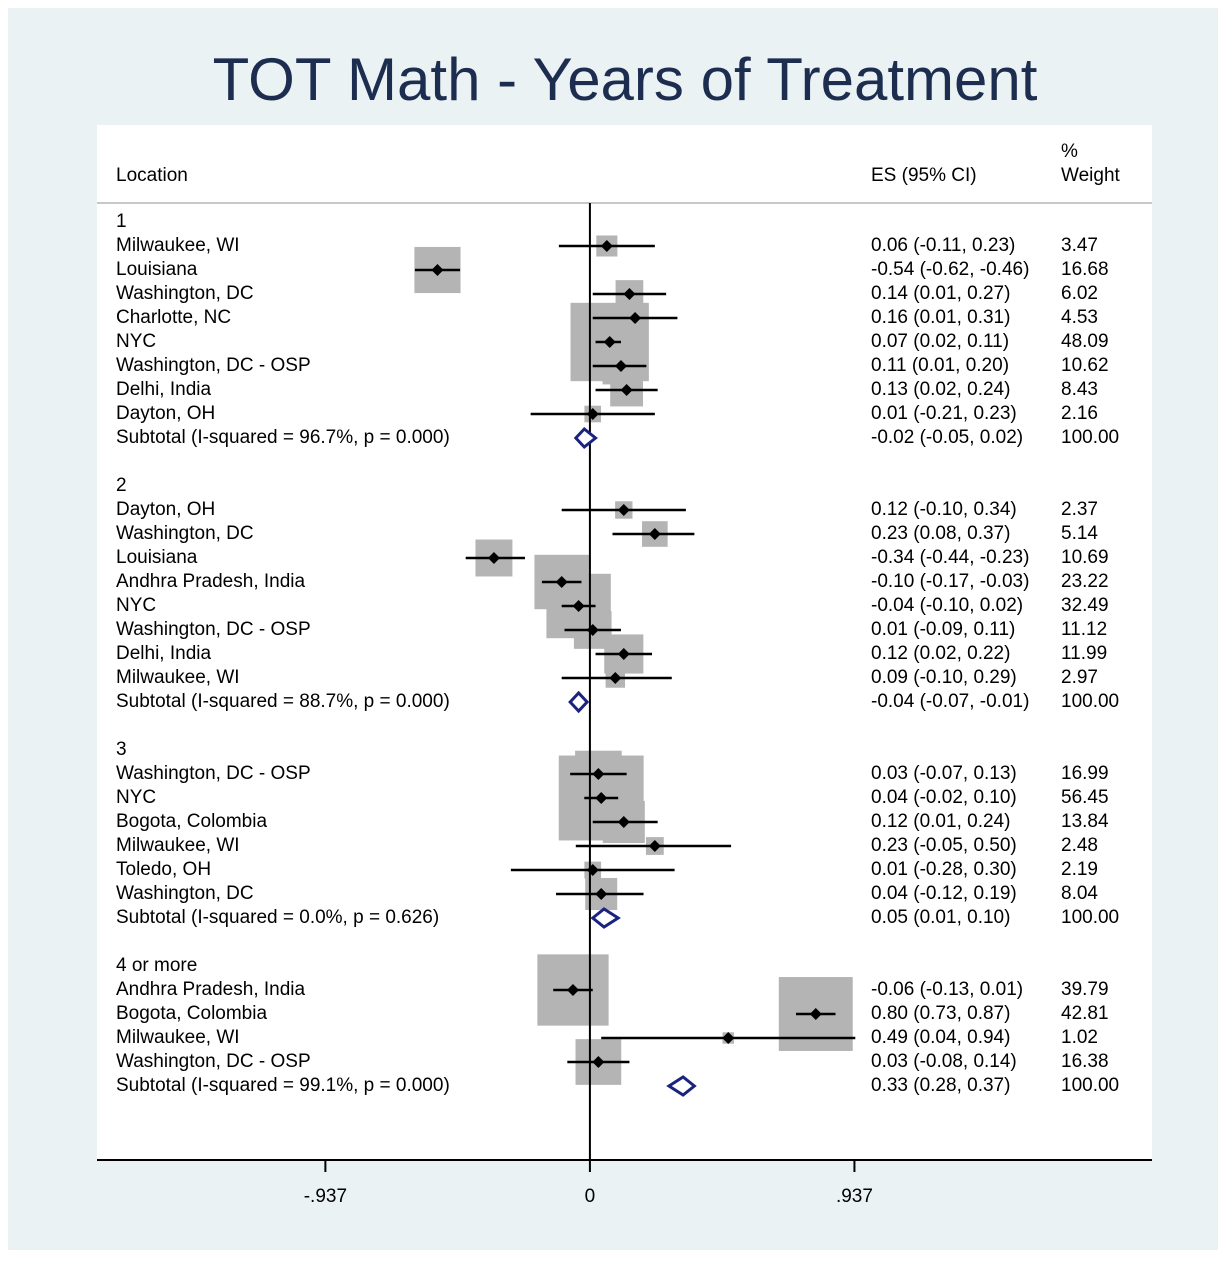 Image resolution: width=1223 pixels, height=1263 pixels. Describe the element at coordinates (325, 1196) in the screenshot. I see `x-tick-label: -.937` at that location.